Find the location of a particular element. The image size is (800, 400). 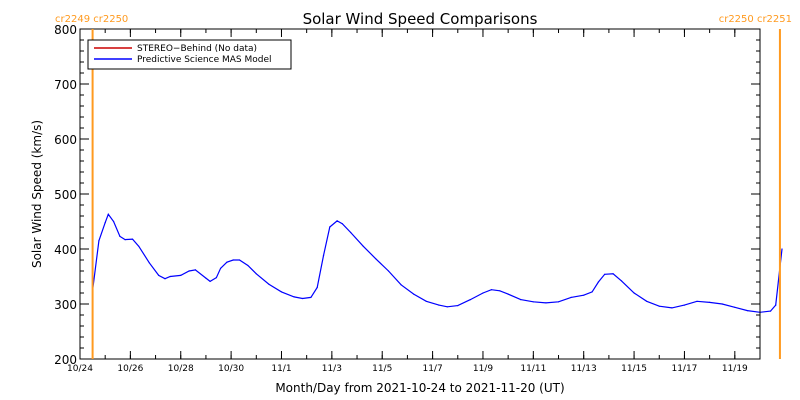

y-tick-label: 200 is located at coordinates (65, 360).